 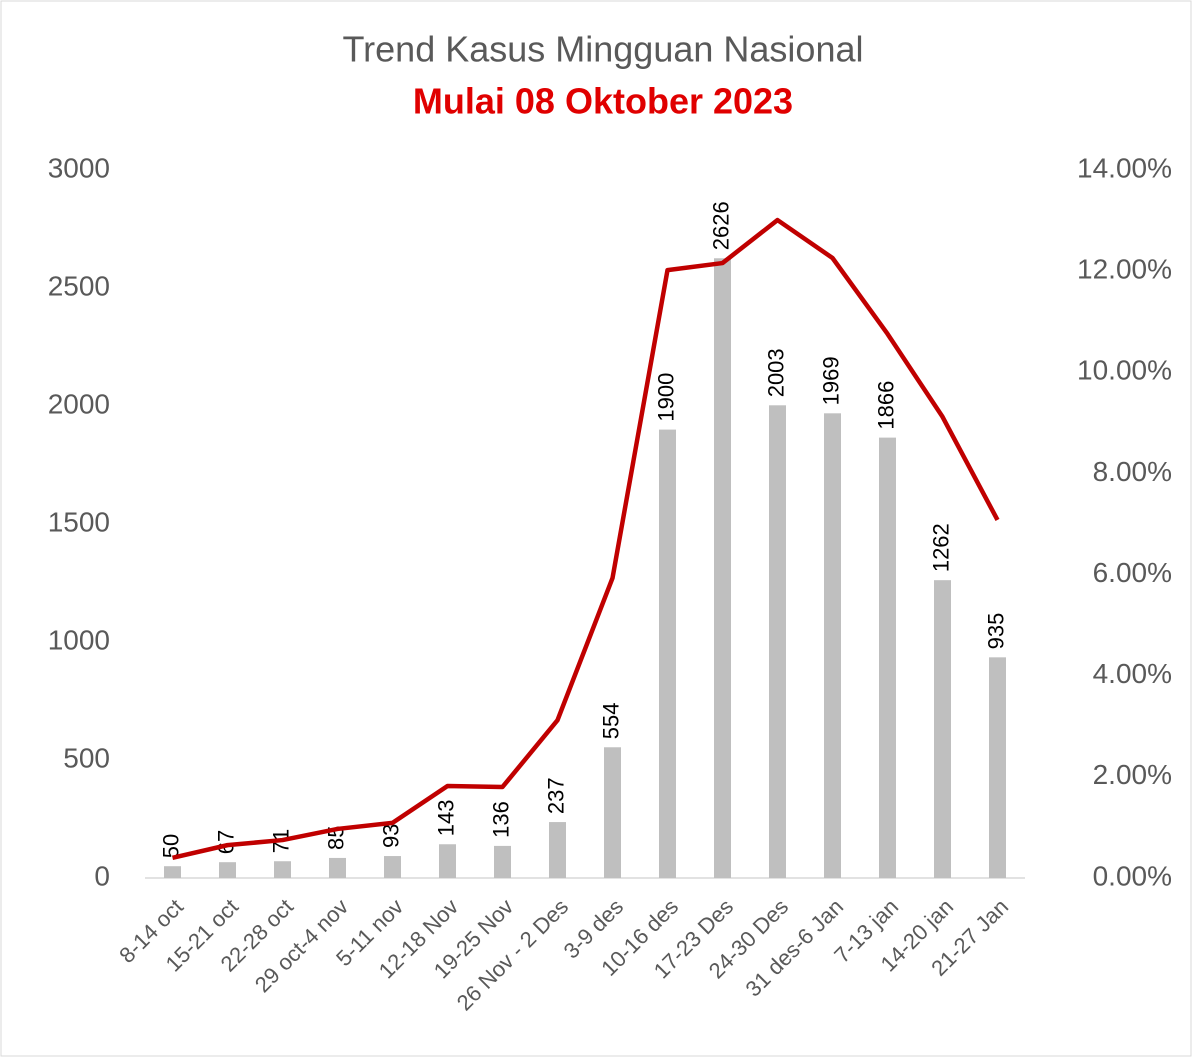 I want to click on y2-tick-label: 2.00%, so click(x=1132, y=774).